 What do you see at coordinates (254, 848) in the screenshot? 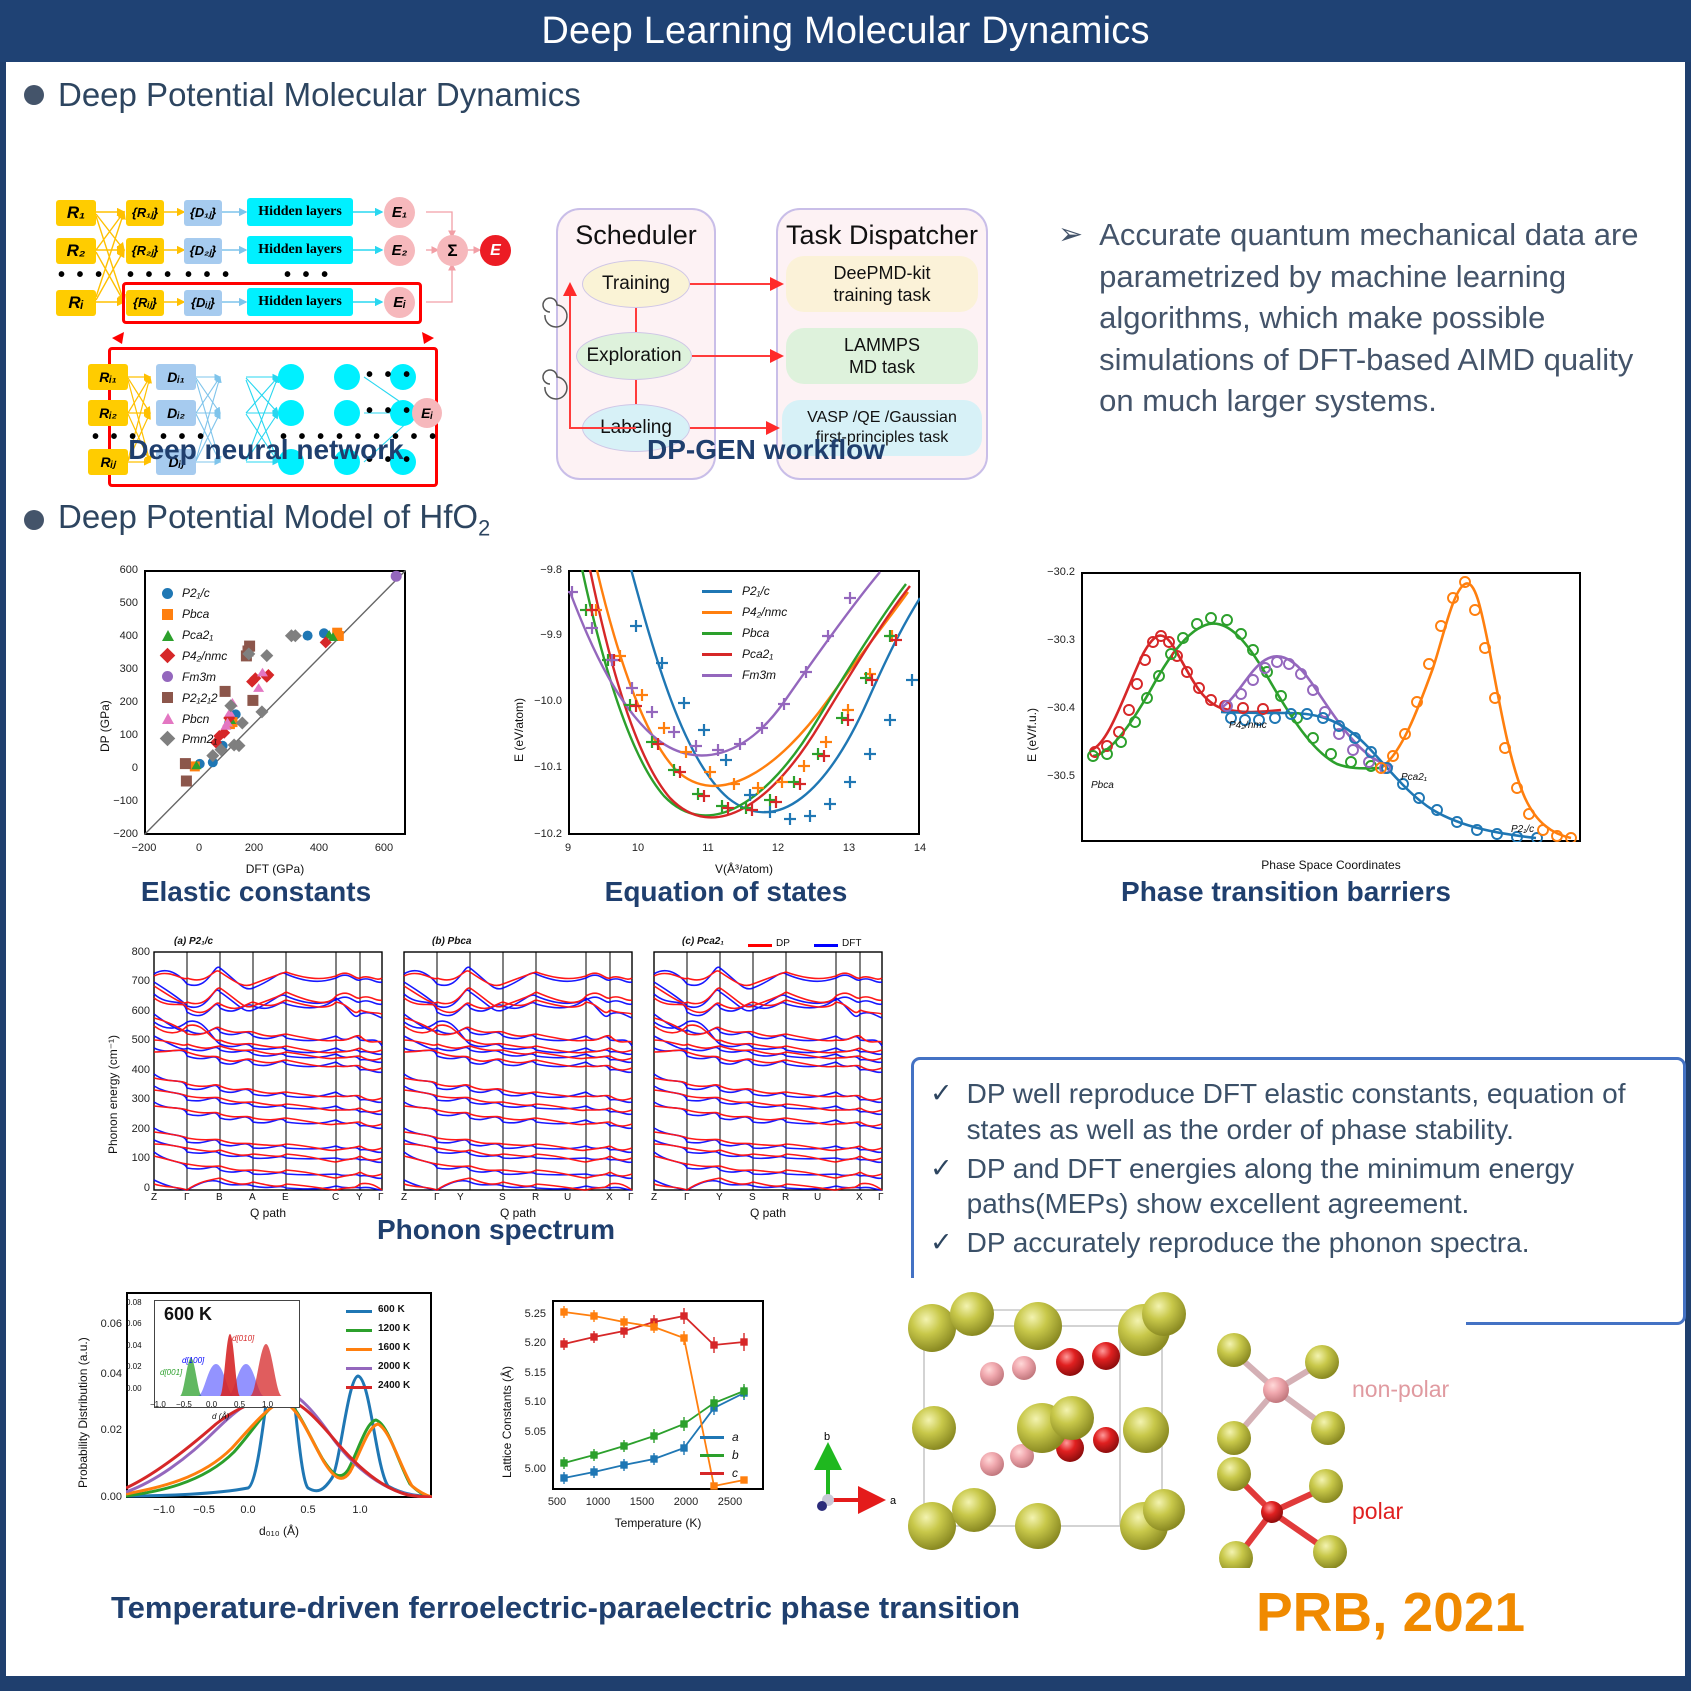
I see `elastic-xtick: 200` at bounding box center [254, 848].